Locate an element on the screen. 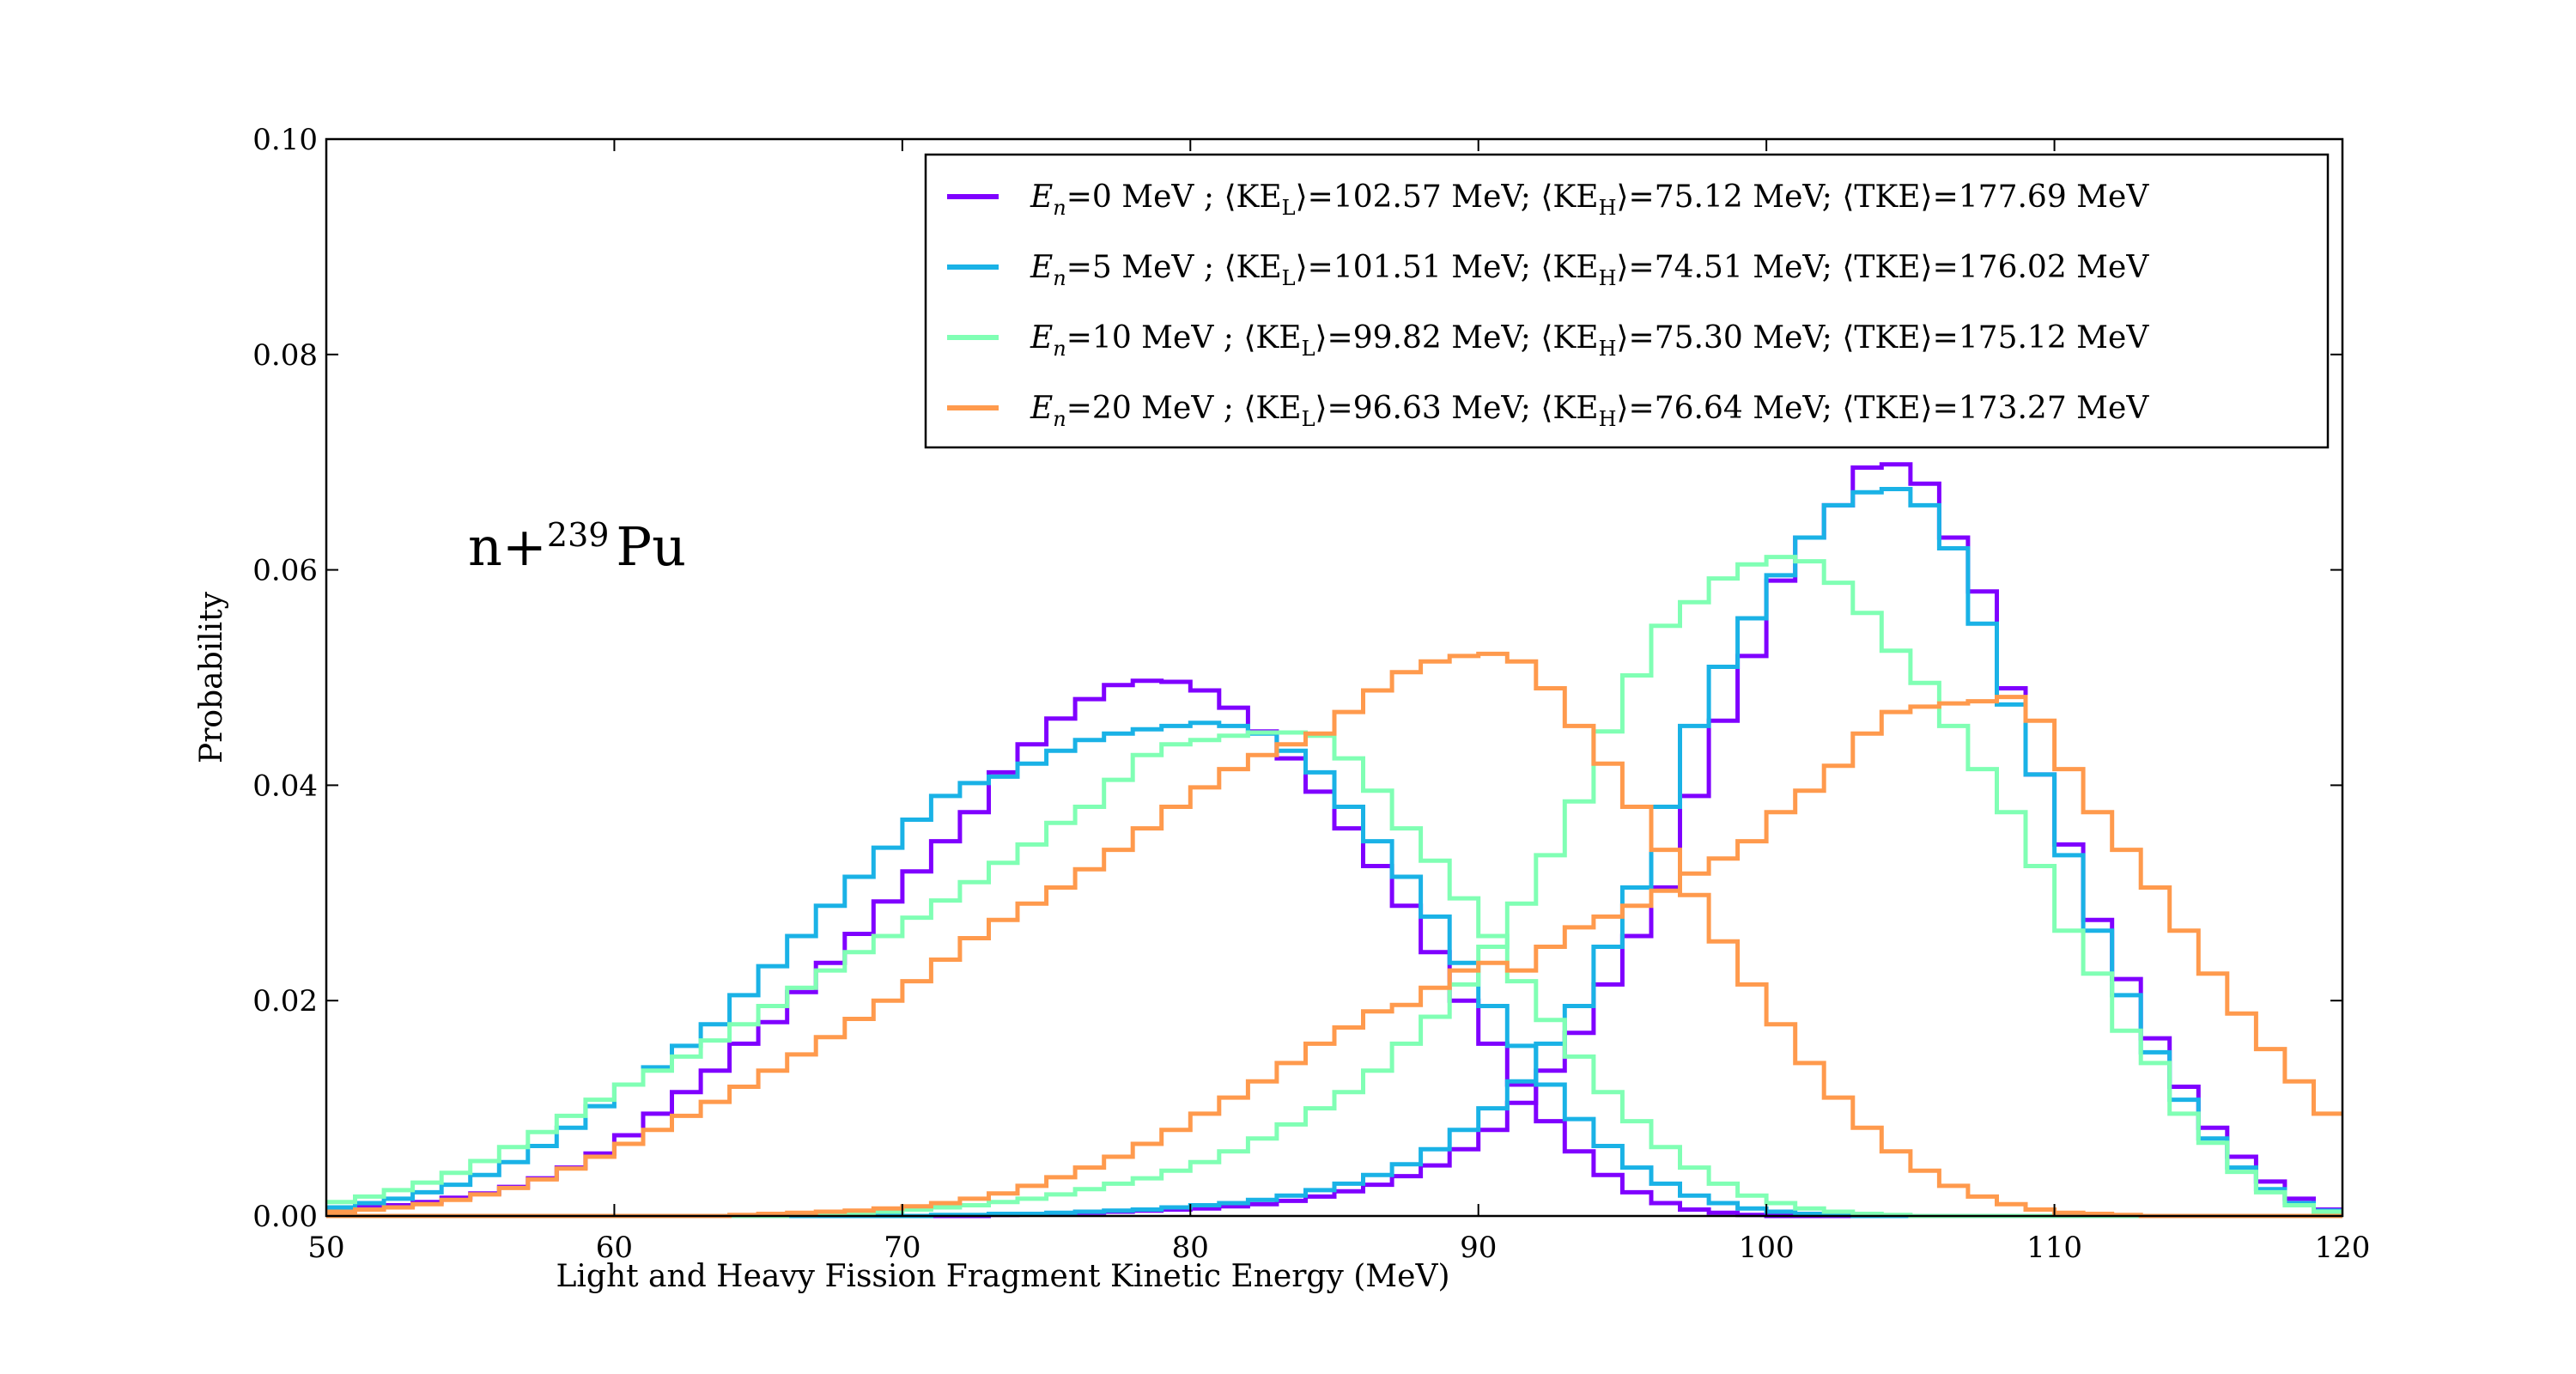  x-tick-label: 110 is located at coordinates (2054, 1248).